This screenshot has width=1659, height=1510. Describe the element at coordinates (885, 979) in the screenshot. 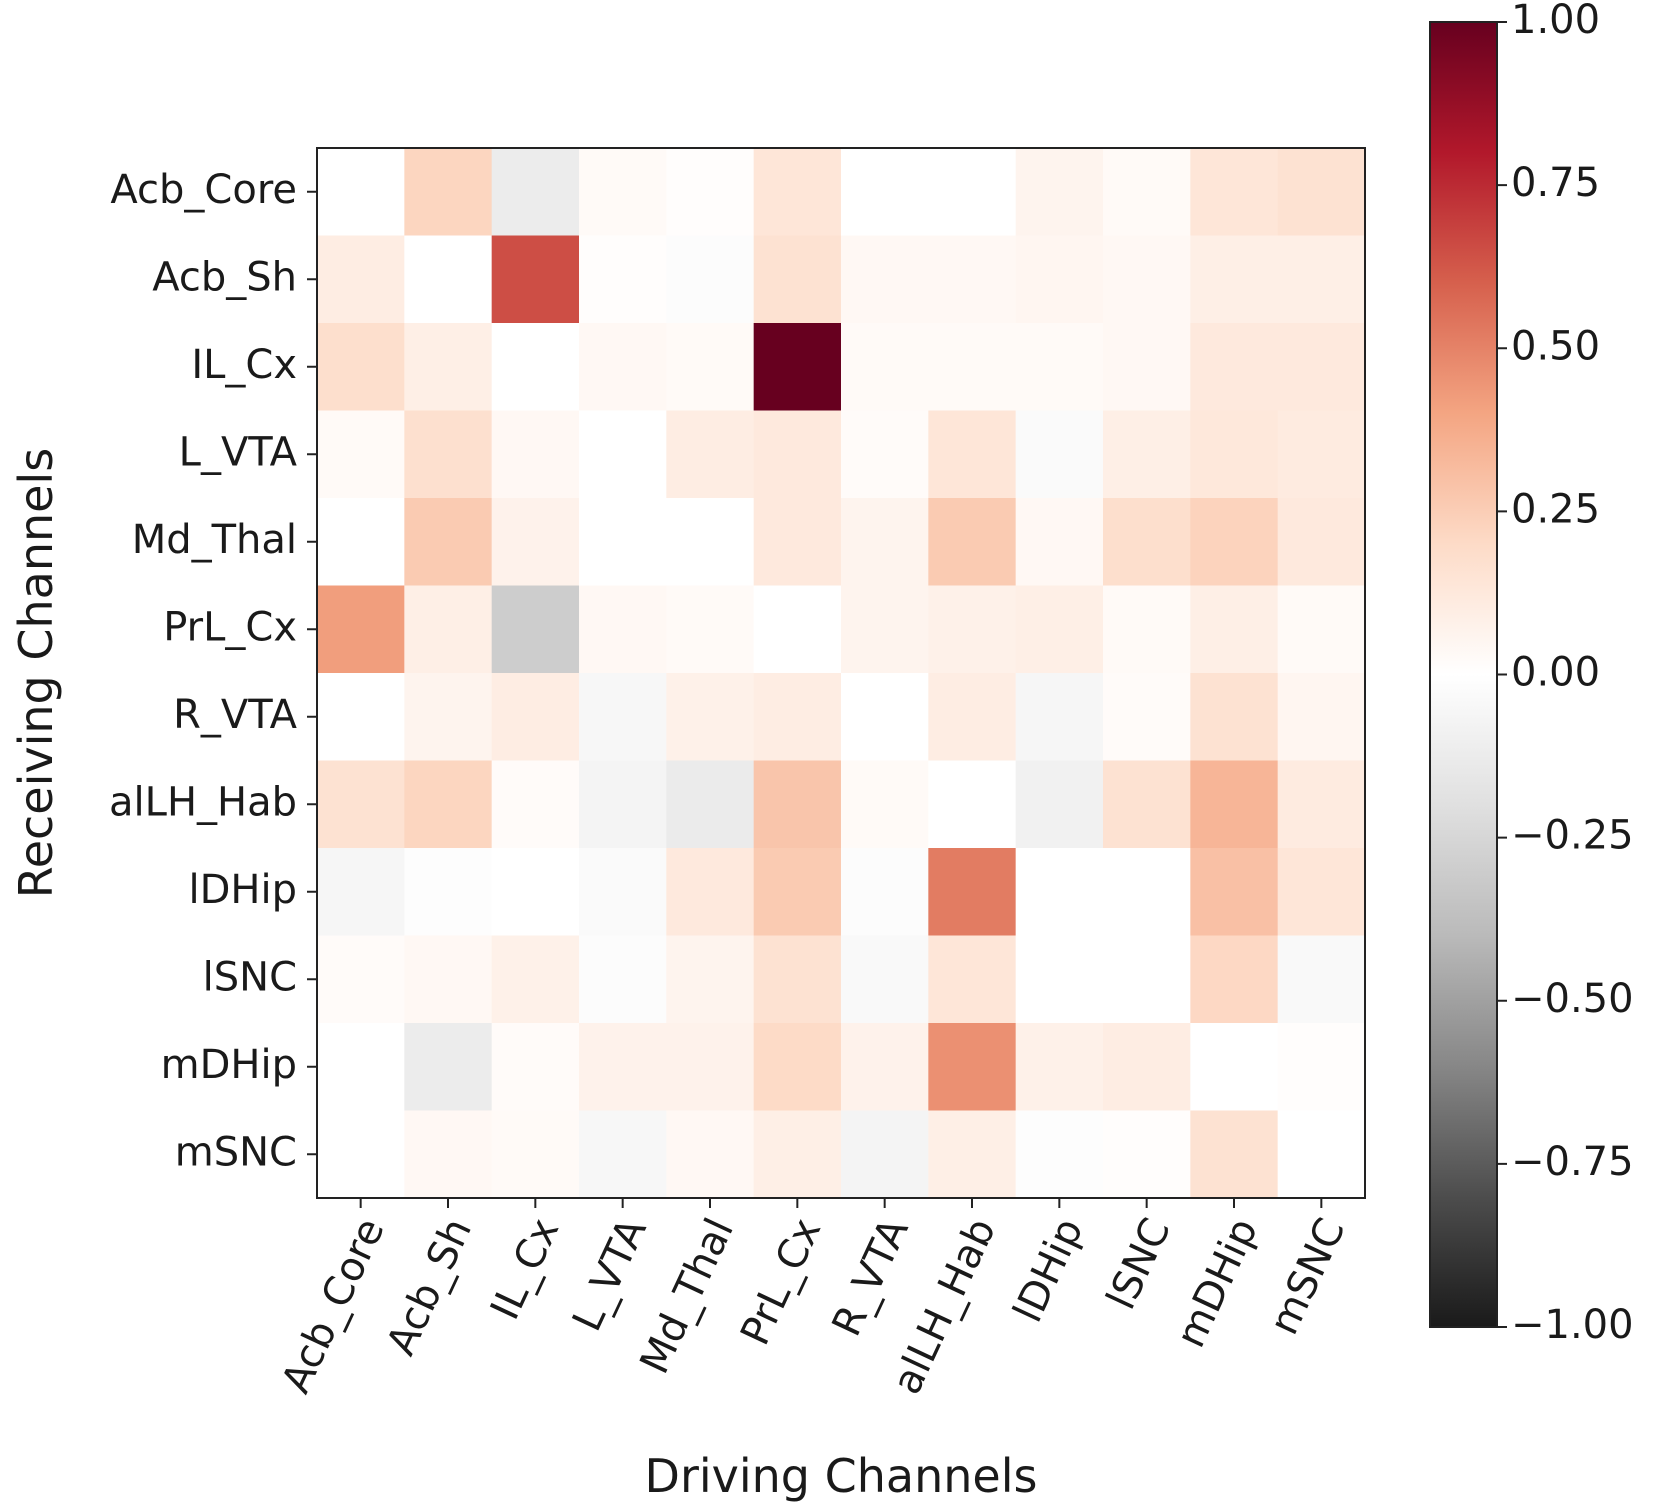

I see `heatmap-cell-lSNC-R_VTA` at that location.